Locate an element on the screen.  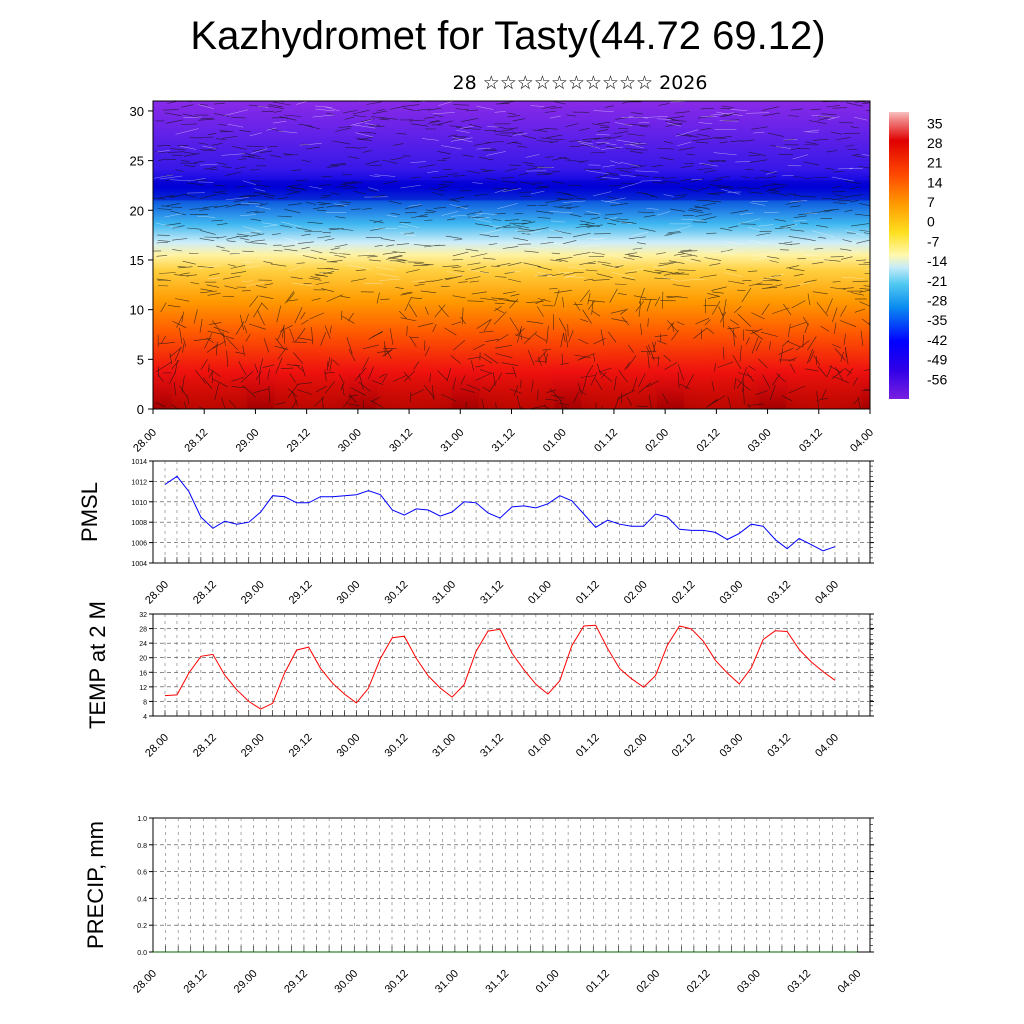
ytick-label: 1008 is located at coordinates (139, 523).